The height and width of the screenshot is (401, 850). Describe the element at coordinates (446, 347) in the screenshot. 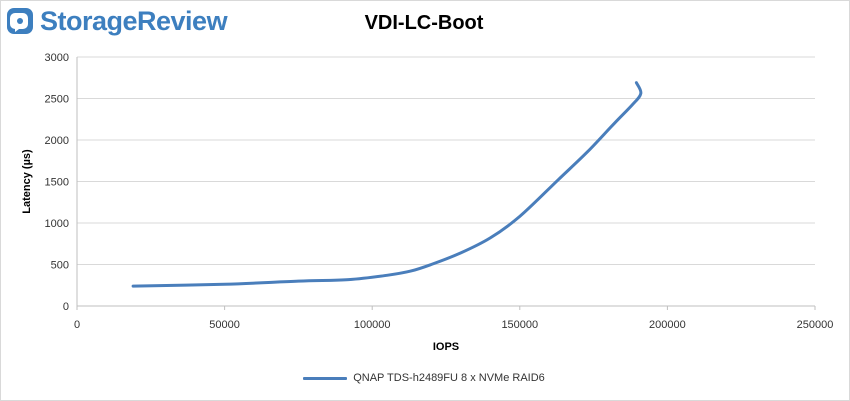

I see `x-axis-title: IOPS` at that location.